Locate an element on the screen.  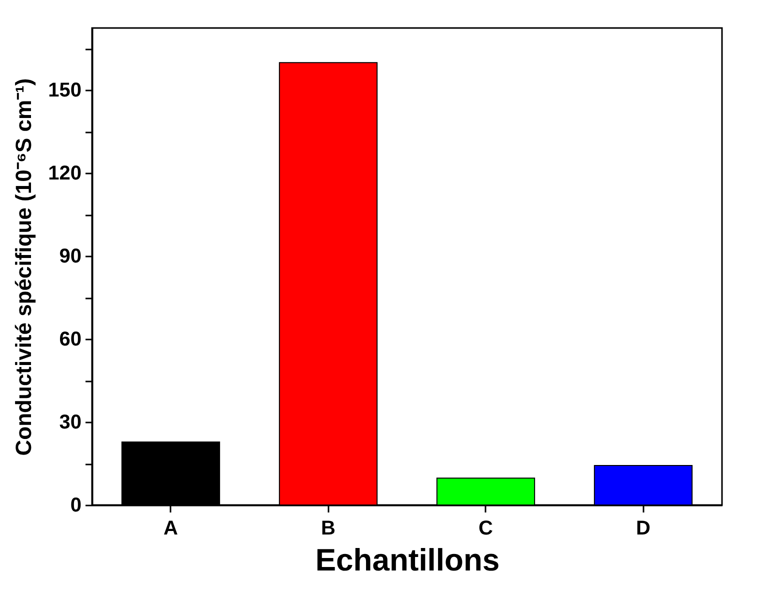
y-tick-label: 150 is located at coordinates (65, 91).